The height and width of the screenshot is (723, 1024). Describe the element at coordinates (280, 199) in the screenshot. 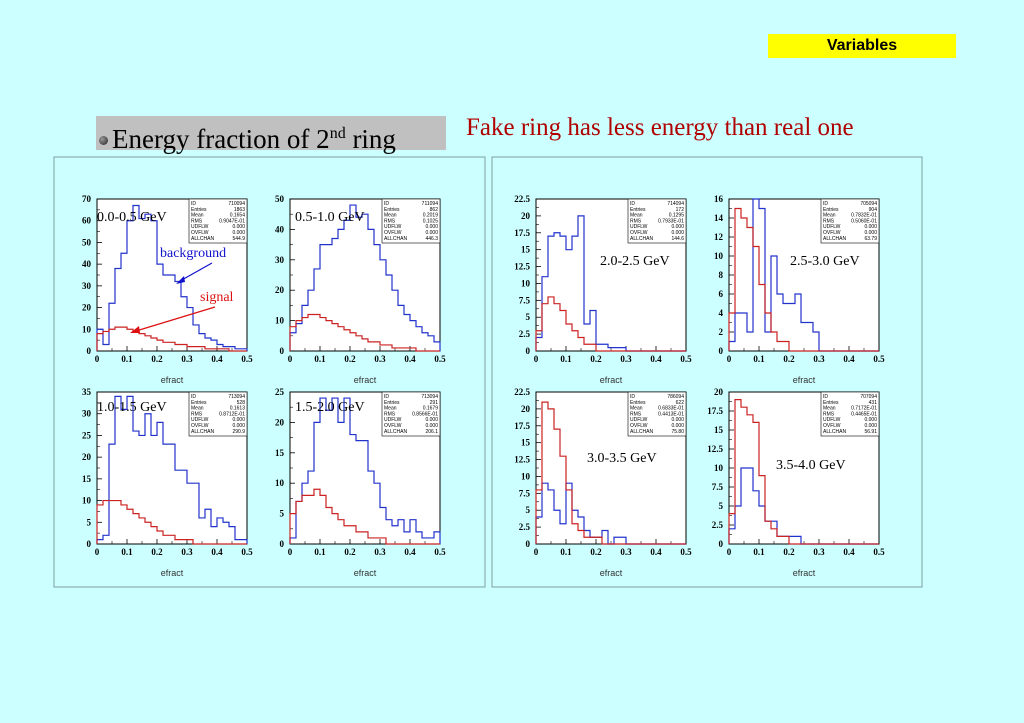

I see `y-tick-label: 50` at that location.